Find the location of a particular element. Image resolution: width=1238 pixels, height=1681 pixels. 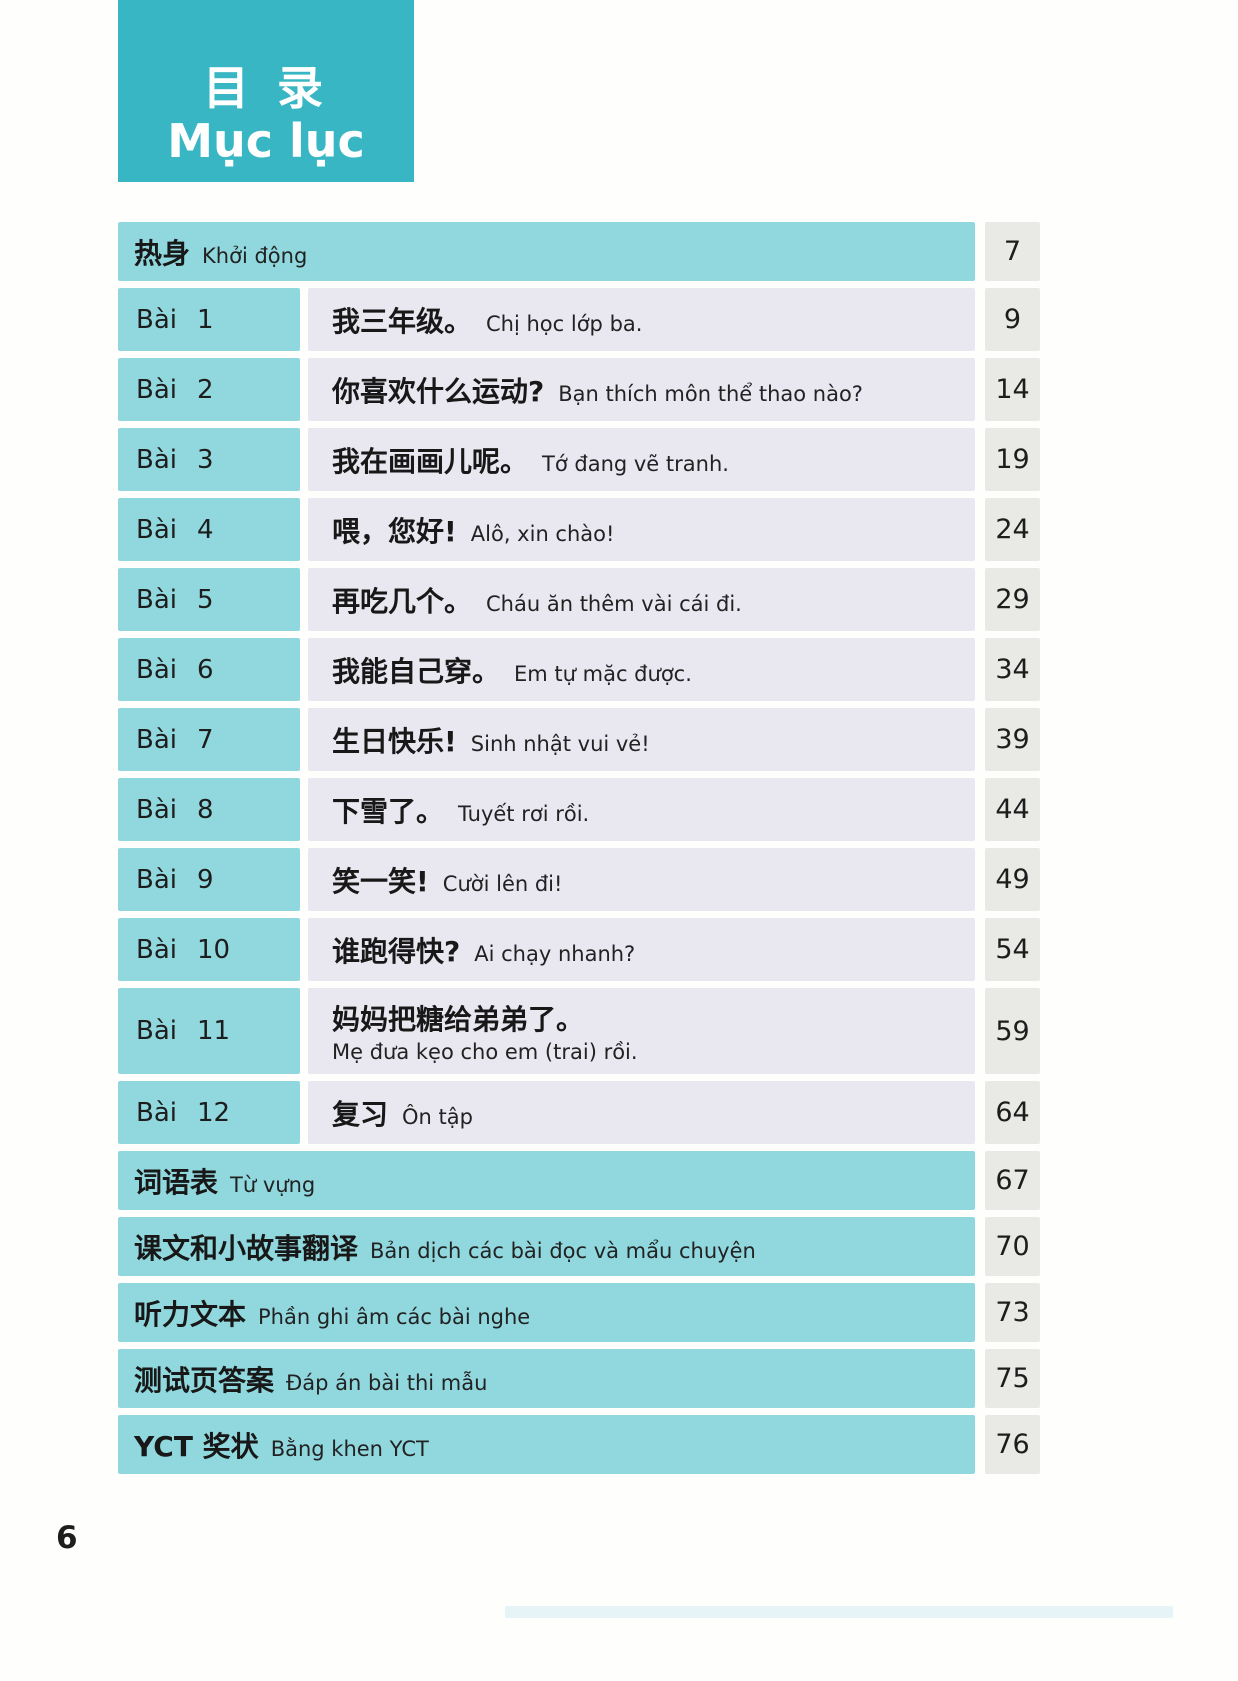

lesson-title-chinese: 妈妈把糖给弟弟了。 is located at coordinates (458, 1019).